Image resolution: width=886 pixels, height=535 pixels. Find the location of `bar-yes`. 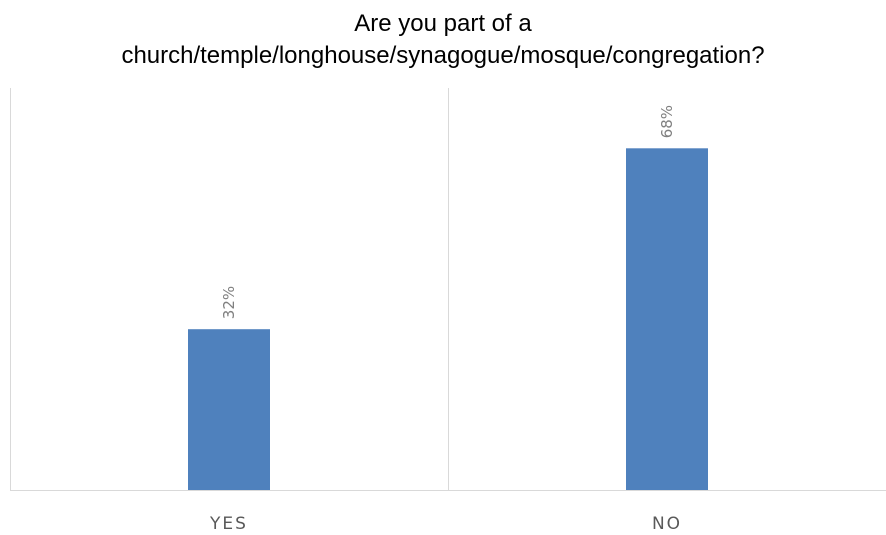

bar-yes is located at coordinates (229, 409).